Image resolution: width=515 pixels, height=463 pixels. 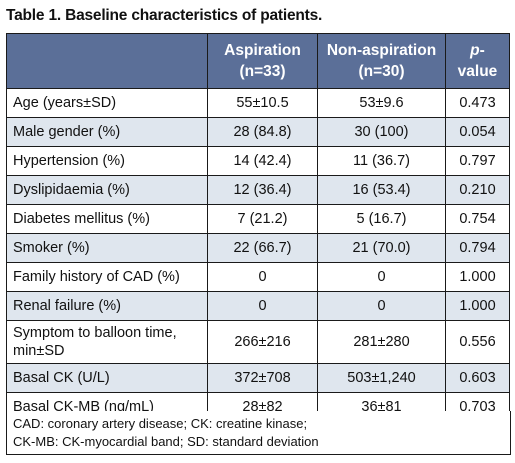 I want to click on header-p-italic: p, so click(x=475, y=50).